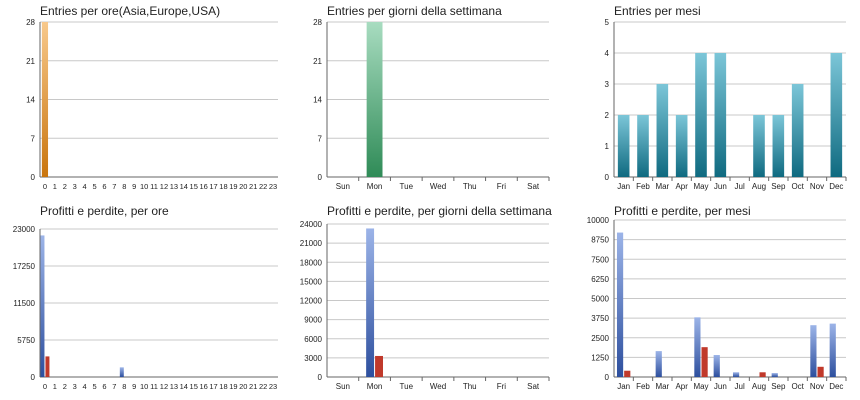 Image resolution: width=860 pixels, height=400 pixels. Describe the element at coordinates (253, 186) in the screenshot. I see `x-tick-label: 21` at that location.